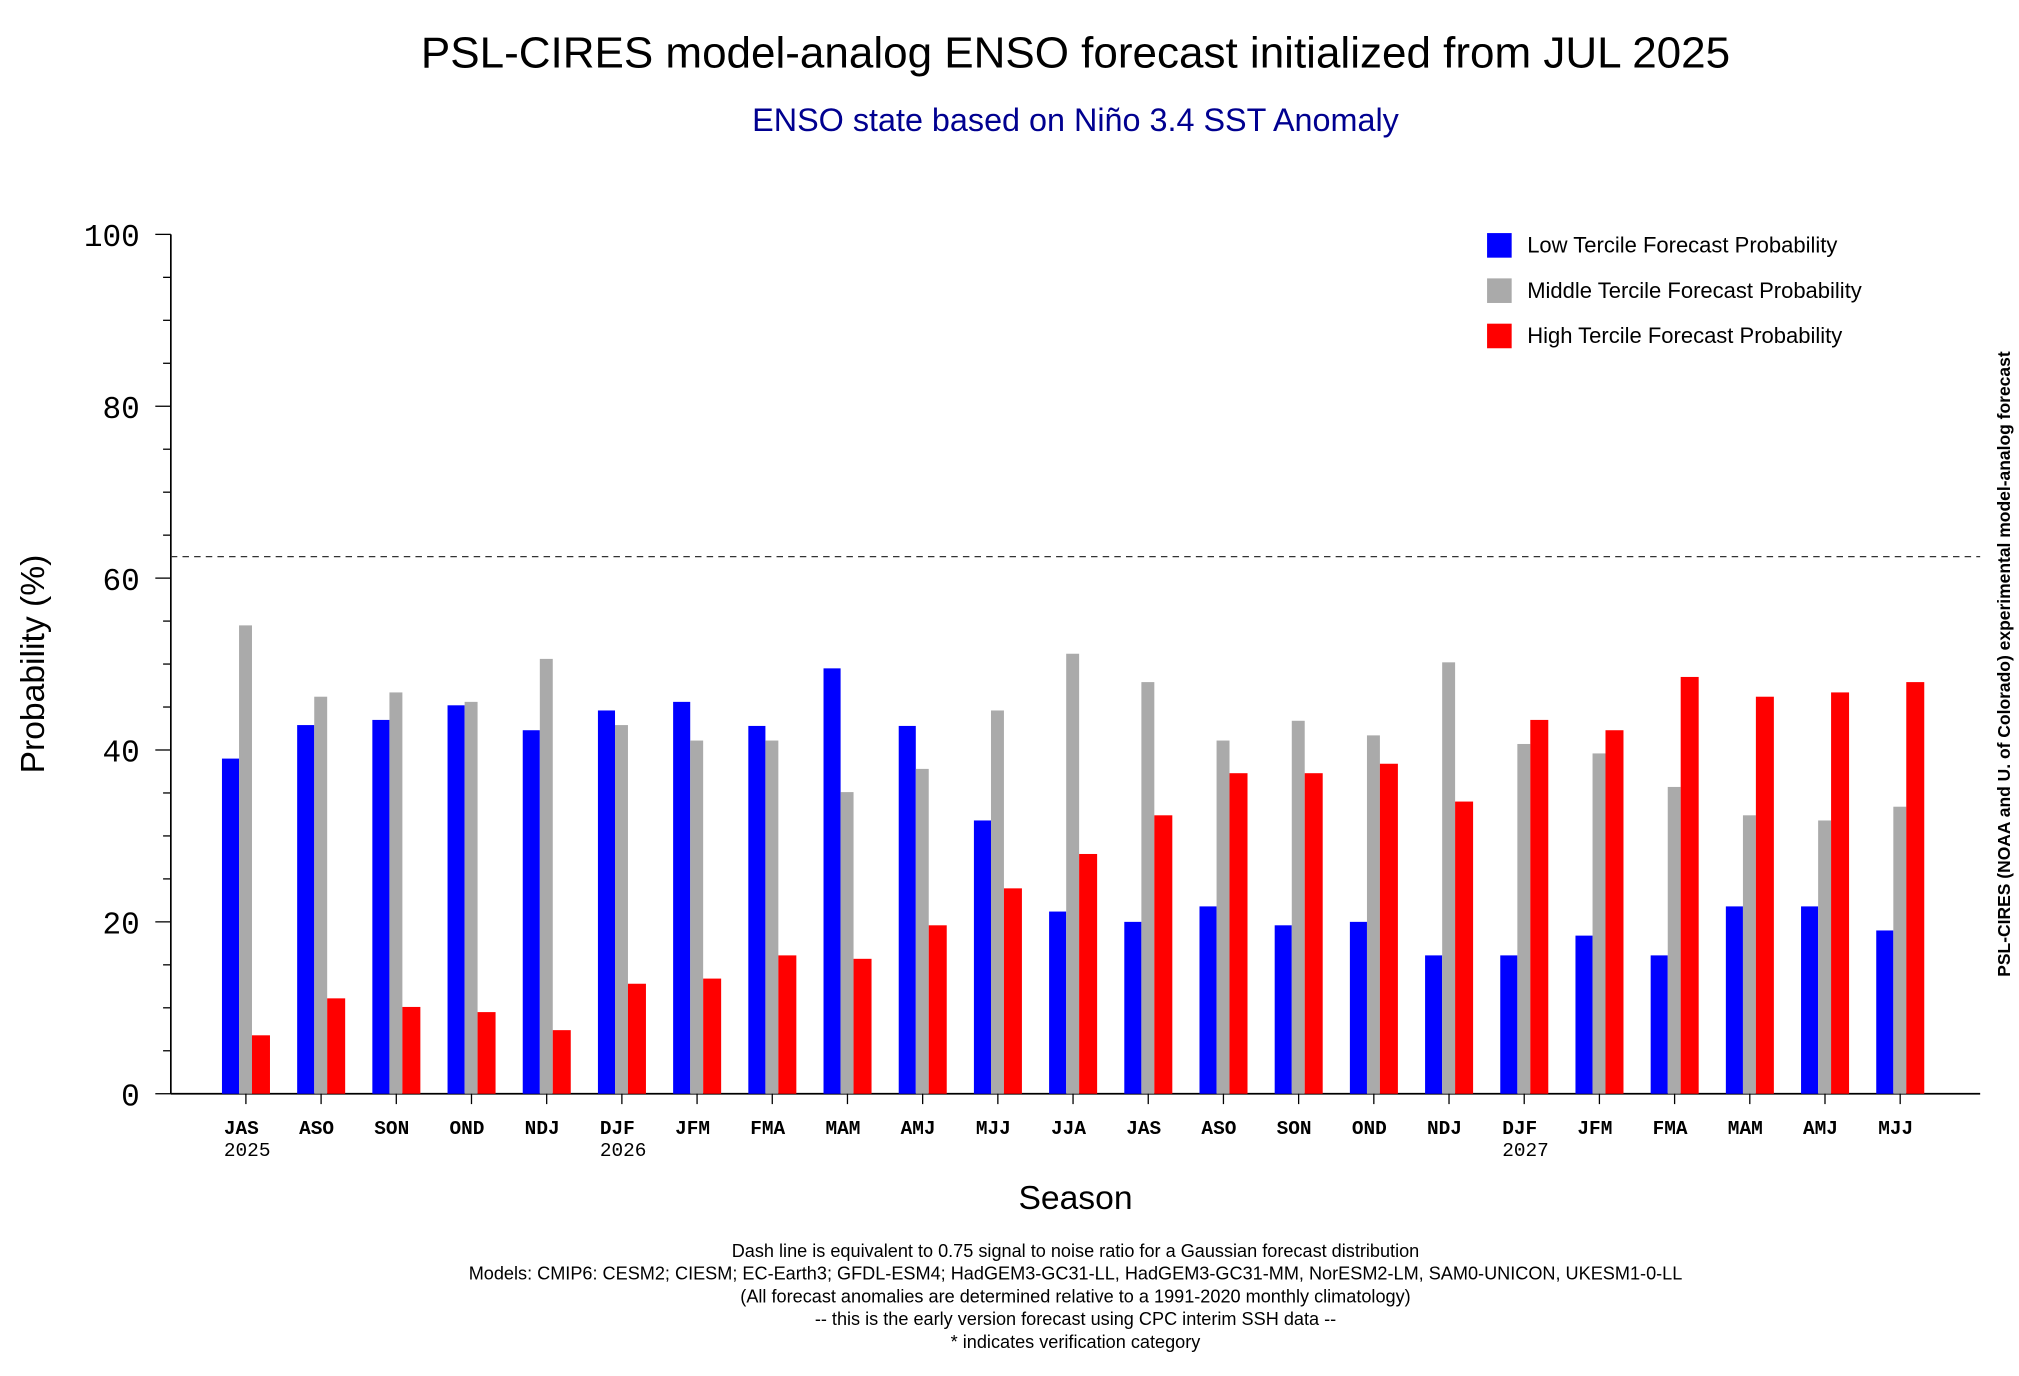 The image size is (2019, 1376). What do you see at coordinates (1499, 336) in the screenshot?
I see `high-tercile-legend-swatch` at bounding box center [1499, 336].